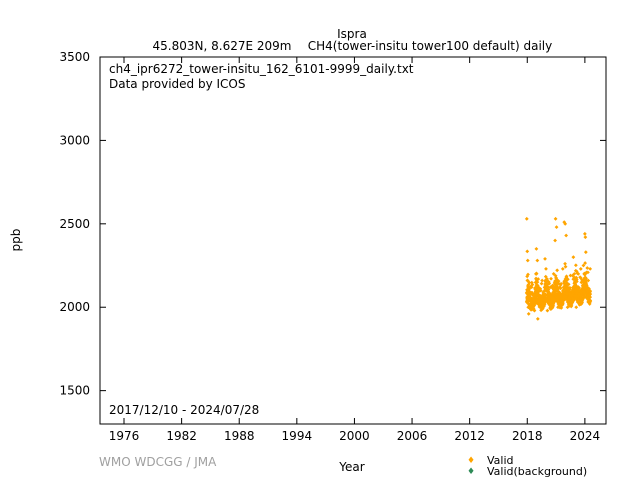  I want to click on x-tick-label: 1982, so click(181, 436).